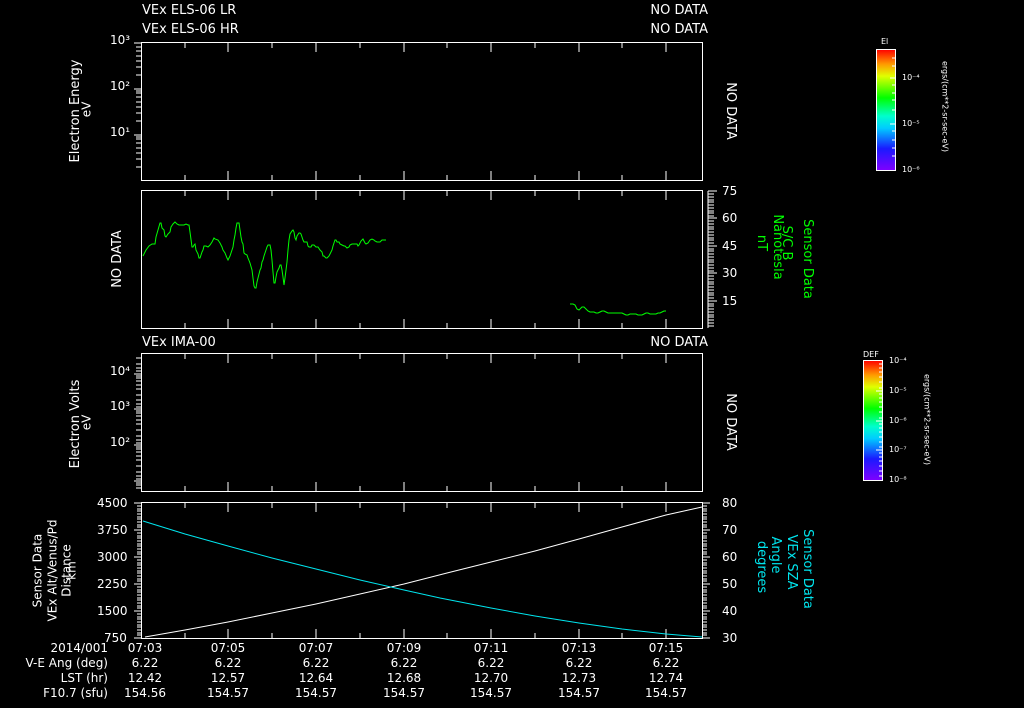 This screenshot has height=708, width=1024. What do you see at coordinates (66, 663) in the screenshot?
I see `footer-row-label-ve-ang: V-E Ang (deg)` at bounding box center [66, 663].